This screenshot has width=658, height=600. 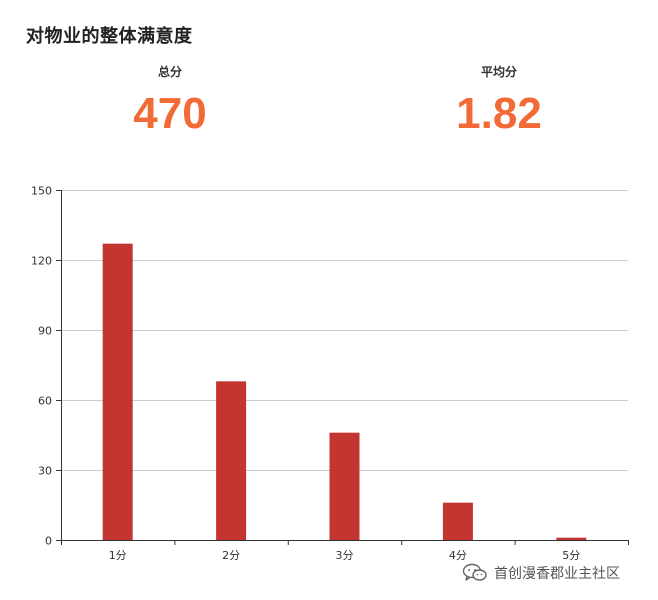 What do you see at coordinates (169, 72) in the screenshot?
I see `total-score-label: 总分` at bounding box center [169, 72].